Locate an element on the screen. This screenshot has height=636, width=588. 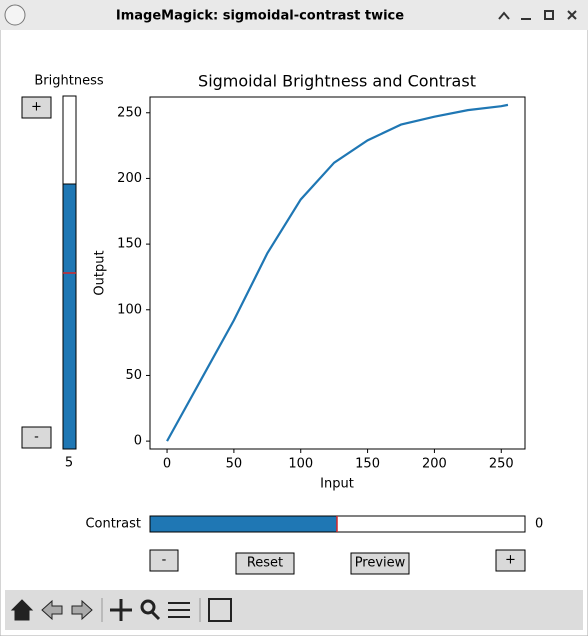
brightness-plus-label: + is located at coordinates (36, 107).